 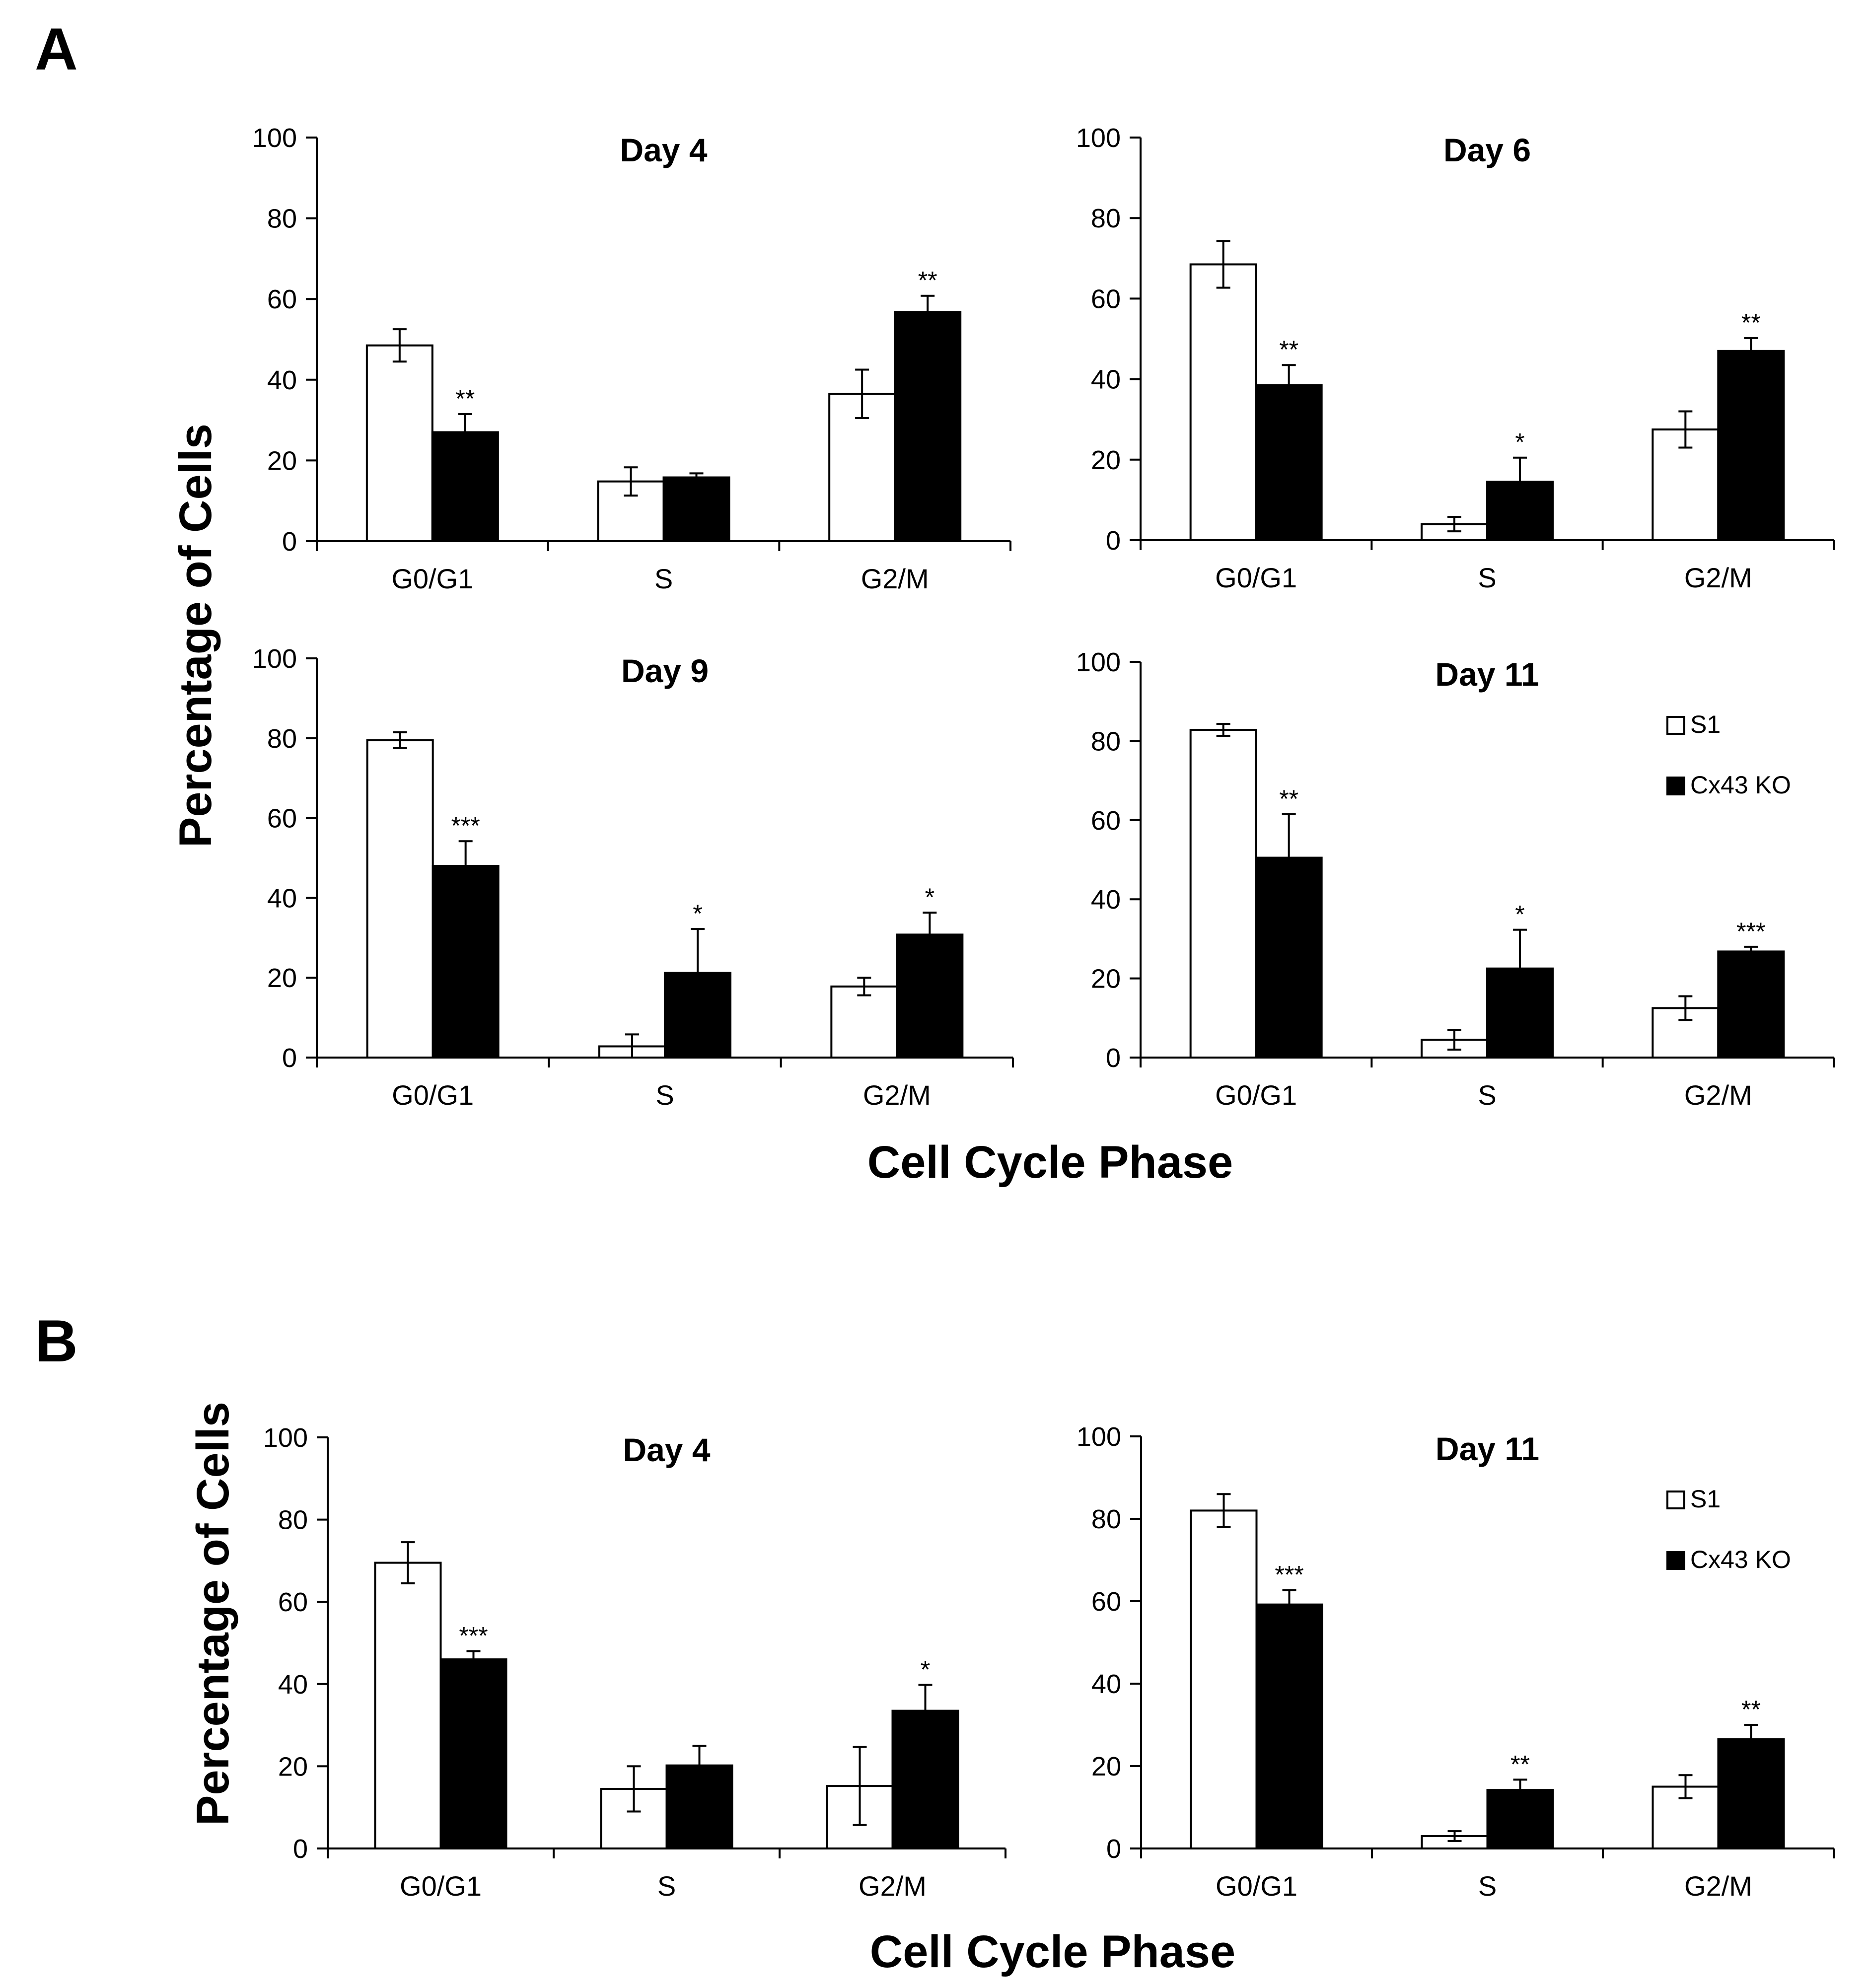 I want to click on panel-a-y-axis-label: Percentage of Cells, so click(x=195, y=636).